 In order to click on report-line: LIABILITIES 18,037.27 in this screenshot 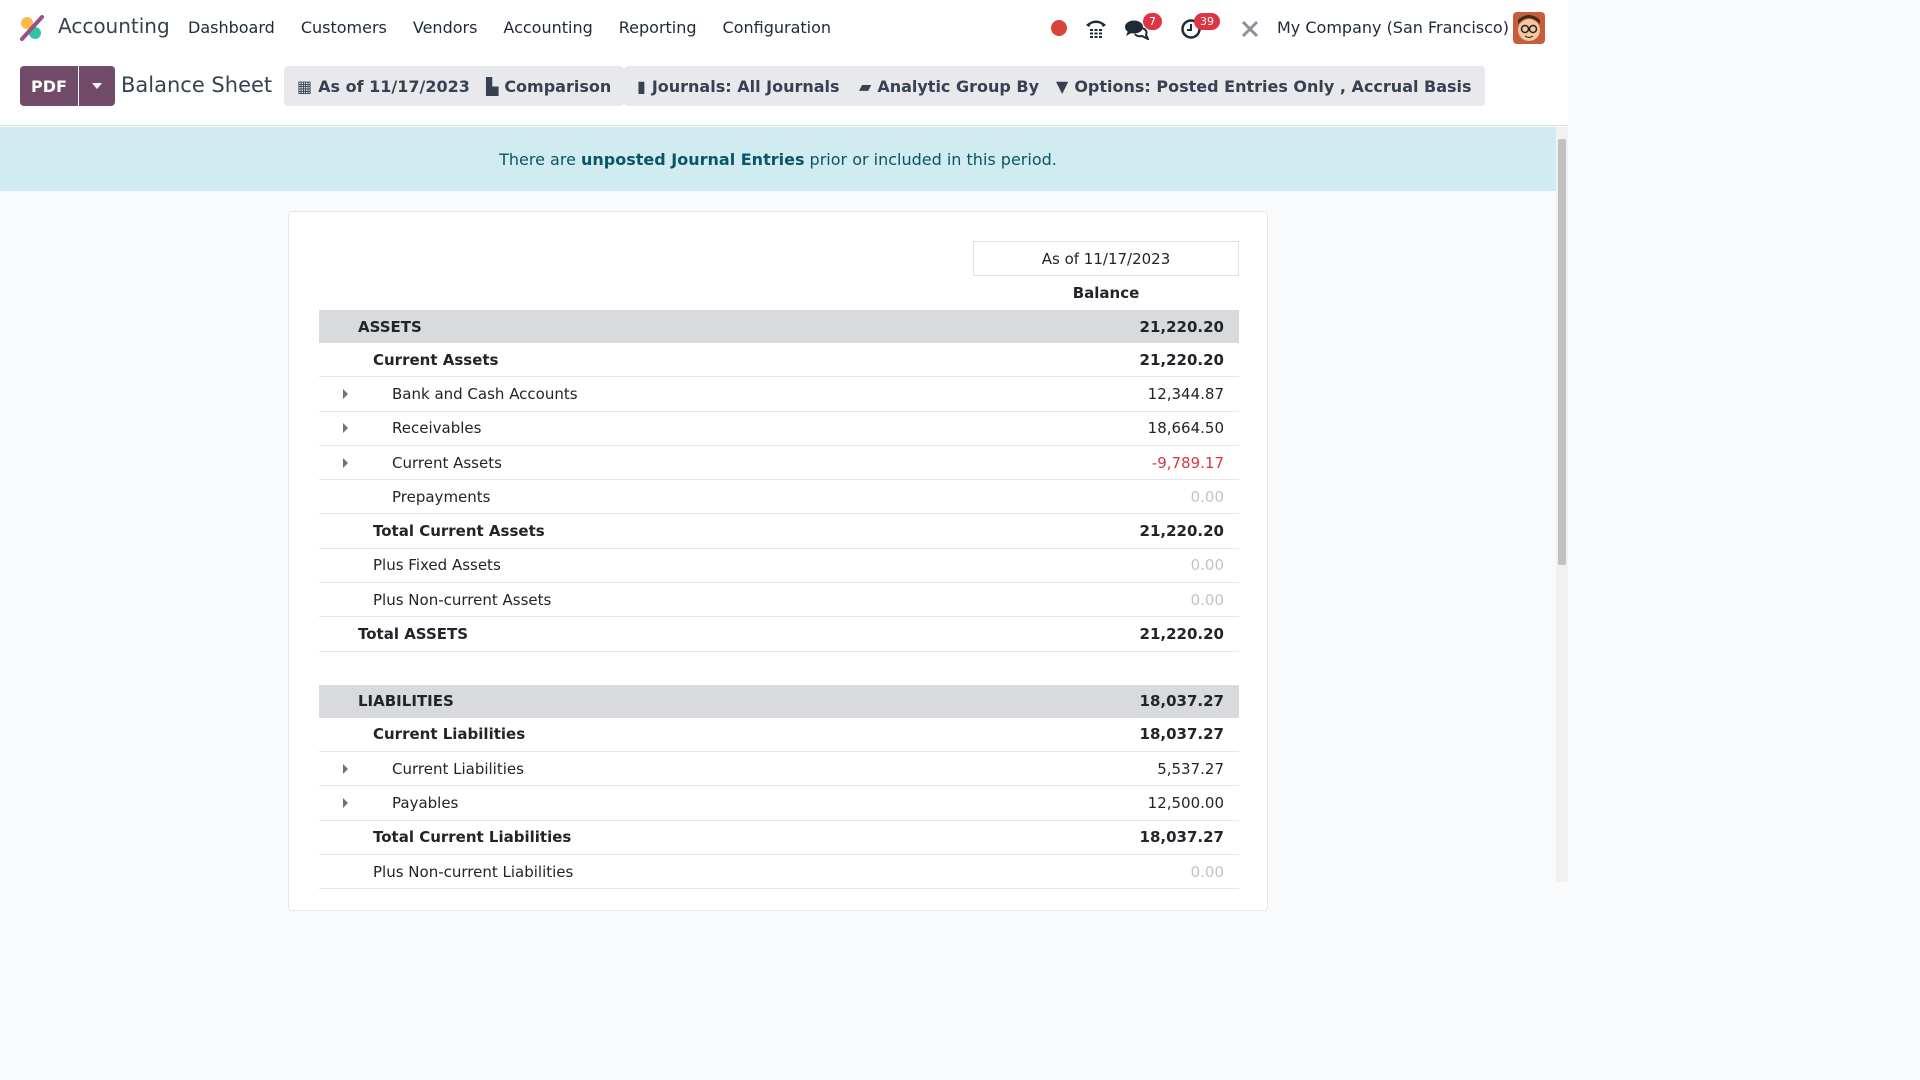, I will do `click(779, 701)`.